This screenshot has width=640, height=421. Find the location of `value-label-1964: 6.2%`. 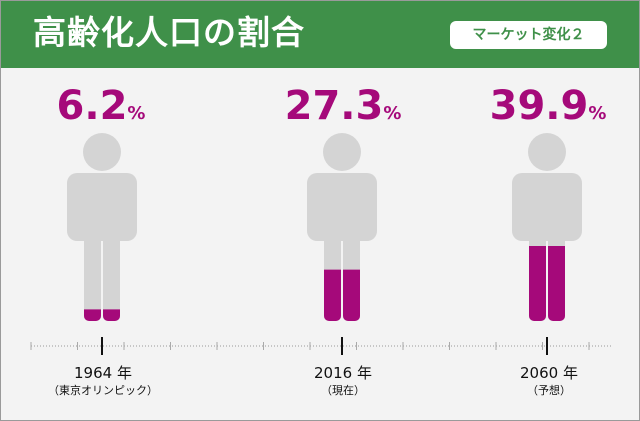

value-label-1964: 6.2% is located at coordinates (101, 106).